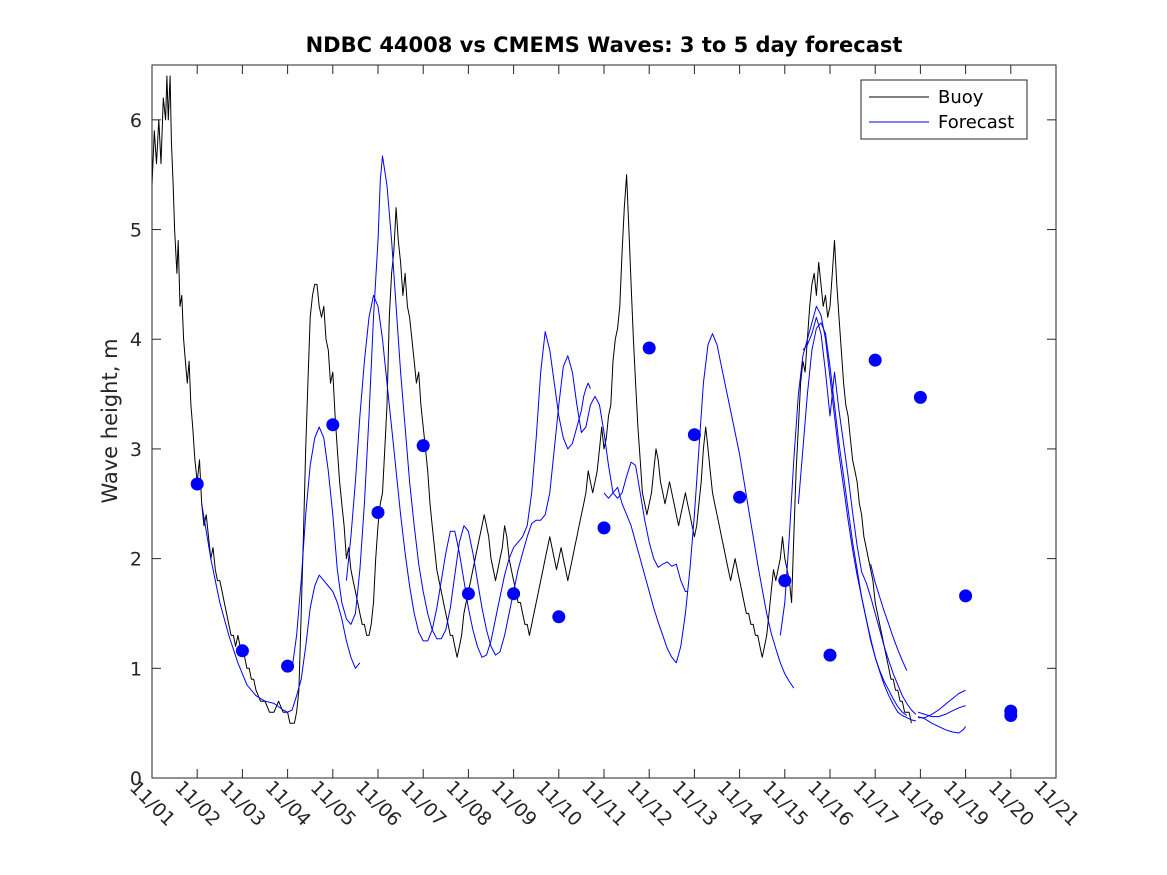 The image size is (1167, 875). What do you see at coordinates (110, 420) in the screenshot?
I see `y-axis-label: Wave height, m` at bounding box center [110, 420].